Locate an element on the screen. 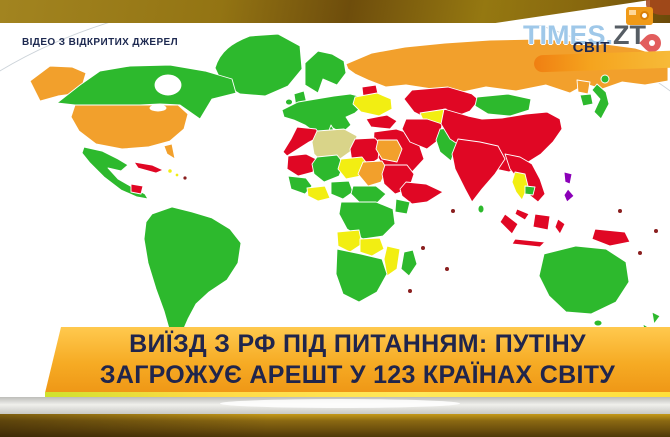  region-turkey is located at coordinates (381, 122).